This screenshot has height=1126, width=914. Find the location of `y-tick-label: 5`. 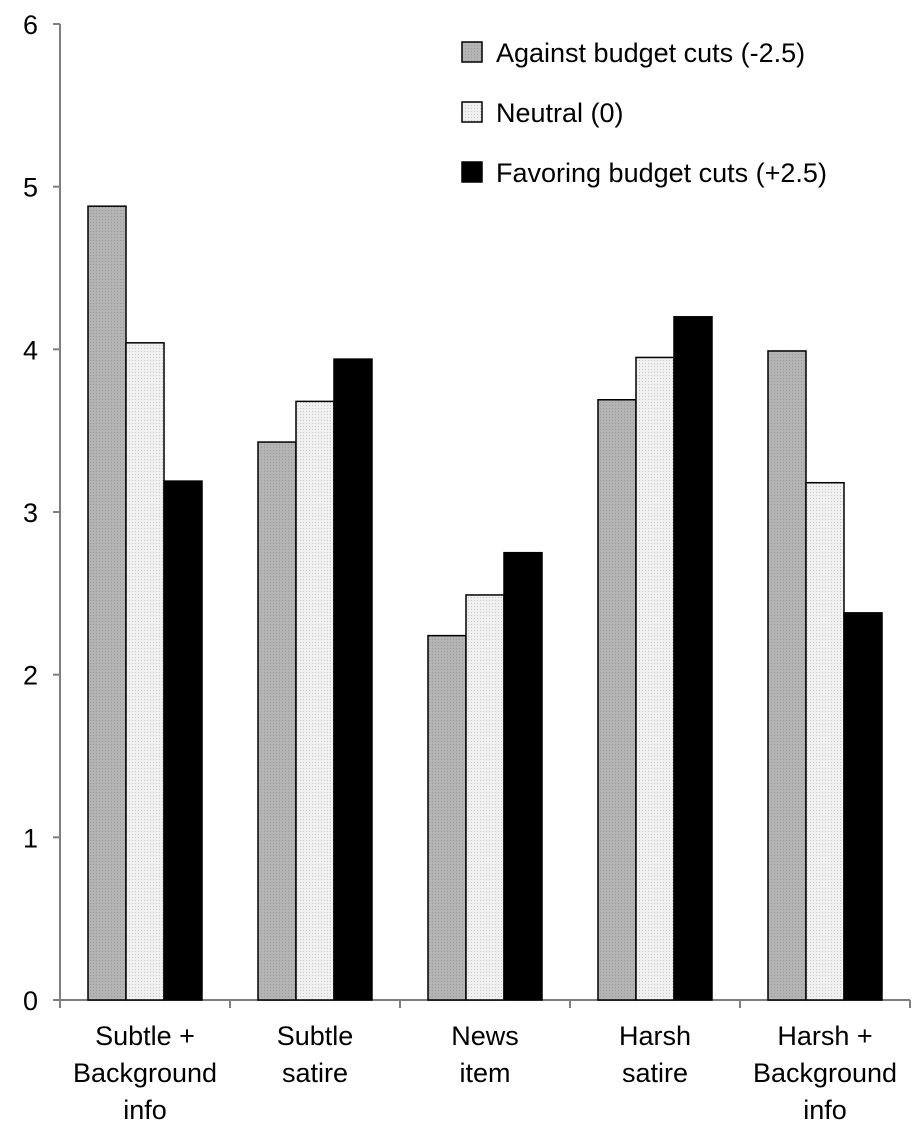

y-tick-label: 5 is located at coordinates (30, 188).